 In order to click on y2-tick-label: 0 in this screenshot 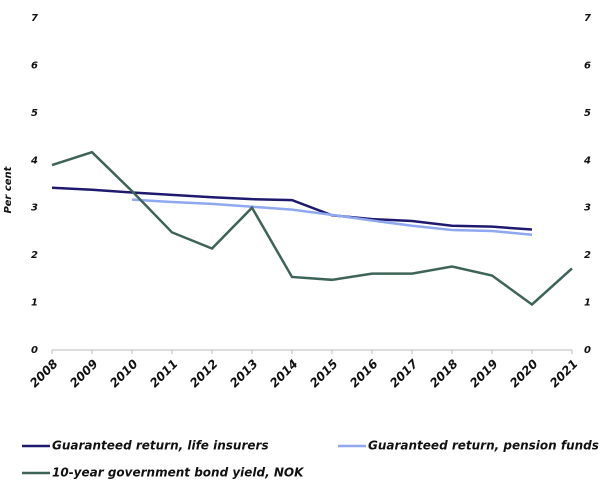, I will do `click(587, 350)`.